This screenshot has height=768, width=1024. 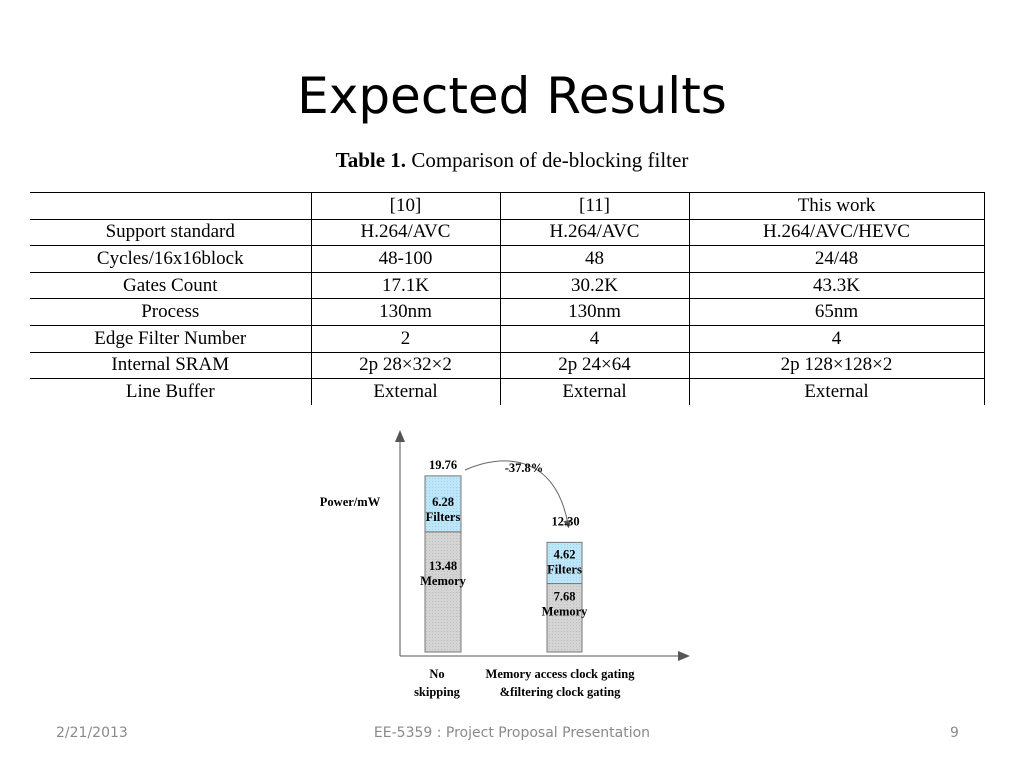 I want to click on table-row: Cycles/16x16block 48-100 48 24/48, so click(x=507, y=259).